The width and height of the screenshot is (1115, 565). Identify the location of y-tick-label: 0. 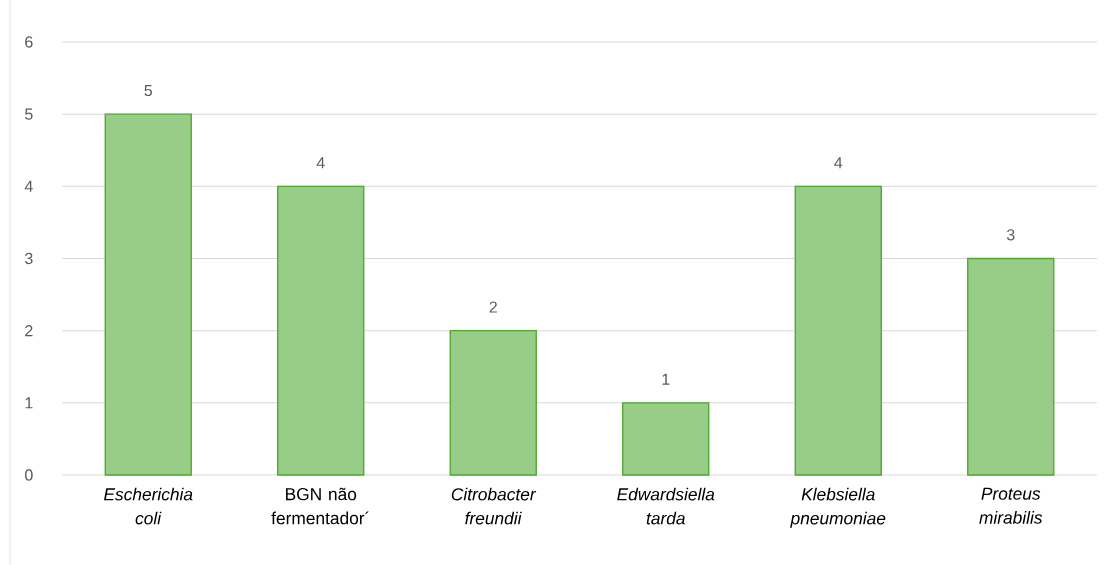
(29, 475).